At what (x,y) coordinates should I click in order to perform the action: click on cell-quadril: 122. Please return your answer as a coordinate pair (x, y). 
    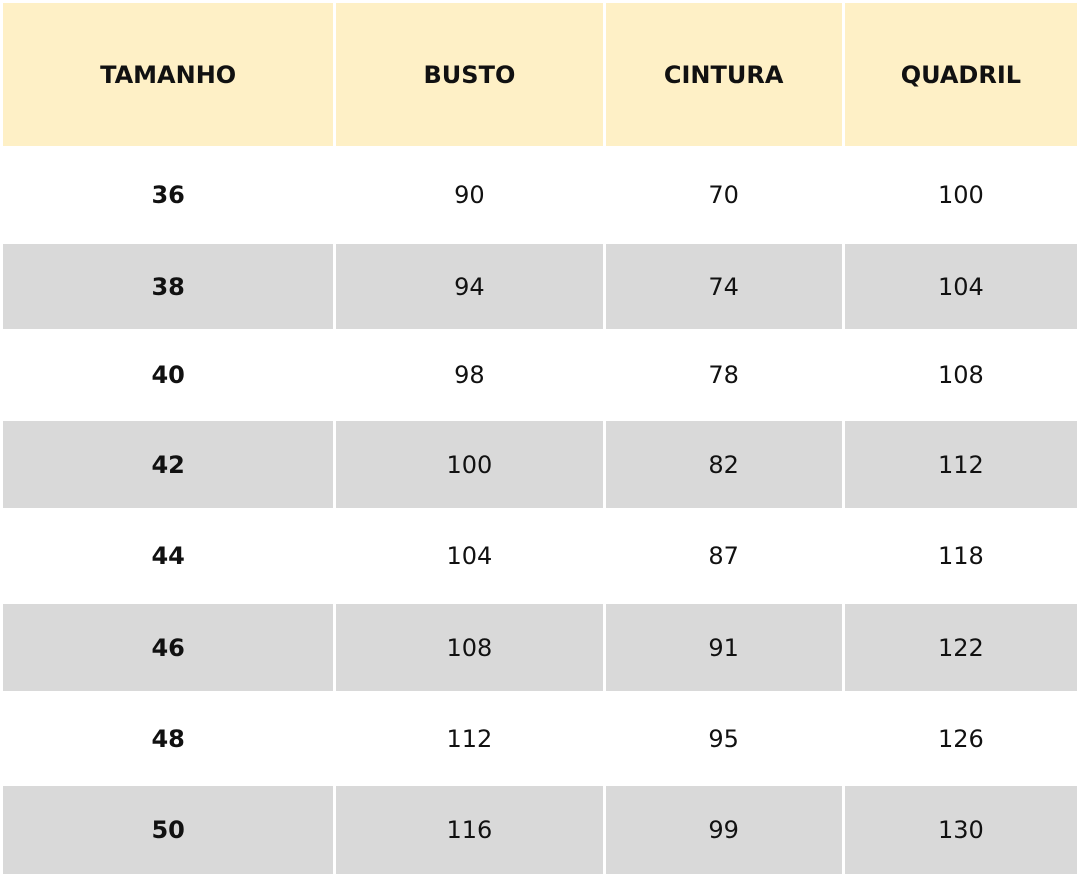
    Looking at the image, I should click on (960, 647).